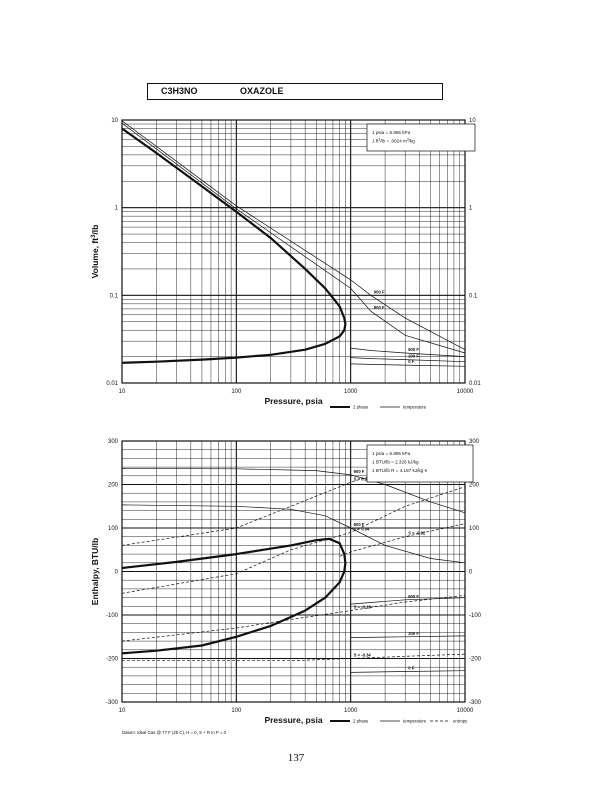 The width and height of the screenshot is (592, 800). What do you see at coordinates (475, 703) in the screenshot?
I see `y-tick-label-right: -300` at bounding box center [475, 703].